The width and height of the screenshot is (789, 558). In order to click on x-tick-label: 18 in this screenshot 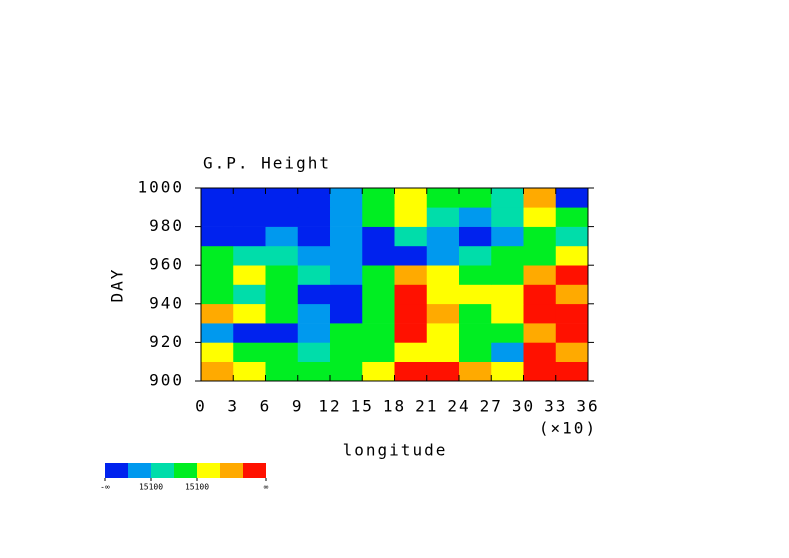, I will do `click(394, 406)`.